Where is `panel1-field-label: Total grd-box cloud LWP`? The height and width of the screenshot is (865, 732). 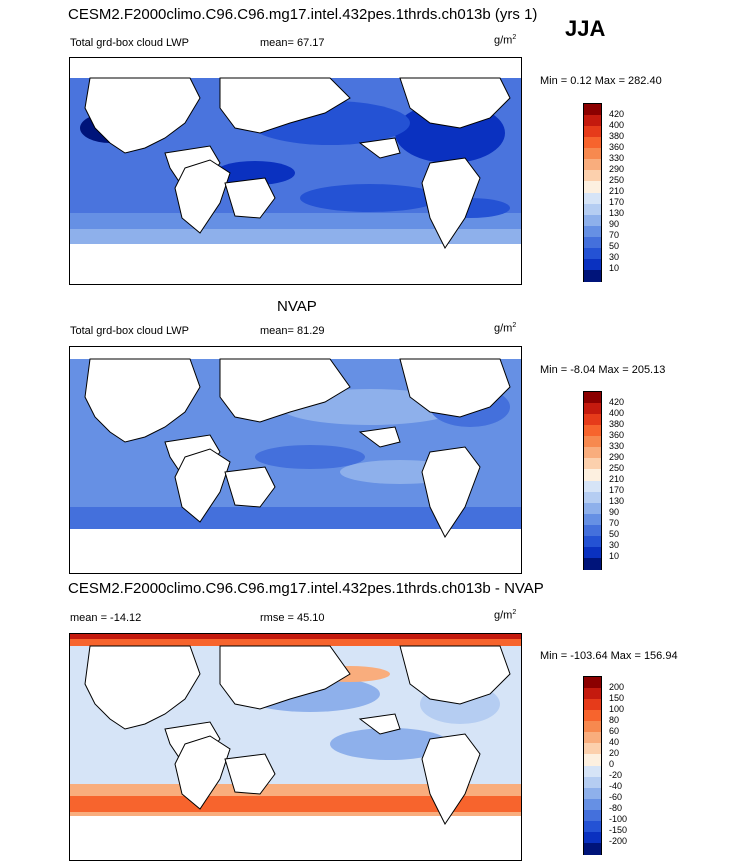 panel1-field-label: Total grd-box cloud LWP is located at coordinates (130, 43).